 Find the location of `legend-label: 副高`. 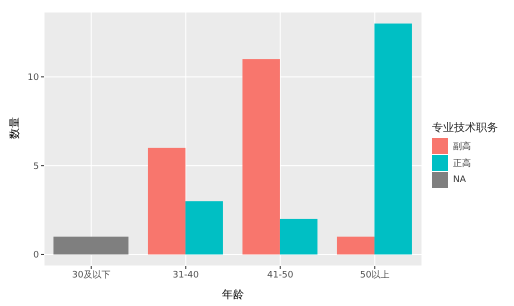

legend-label: 副高 is located at coordinates (462, 146).